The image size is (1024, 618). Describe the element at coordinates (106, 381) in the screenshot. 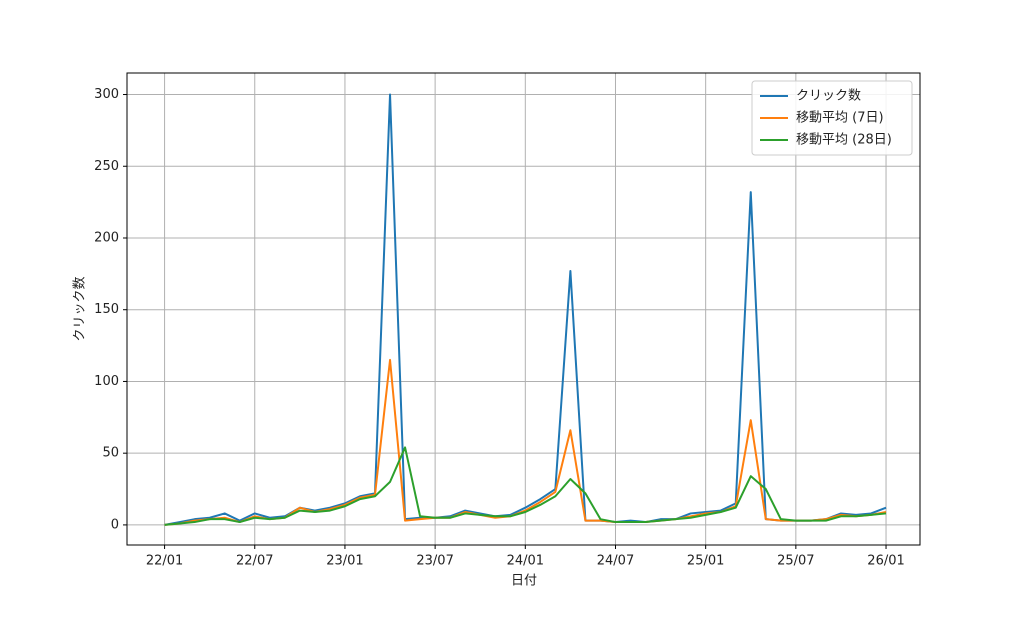

I see `y-tick-label: 100` at that location.